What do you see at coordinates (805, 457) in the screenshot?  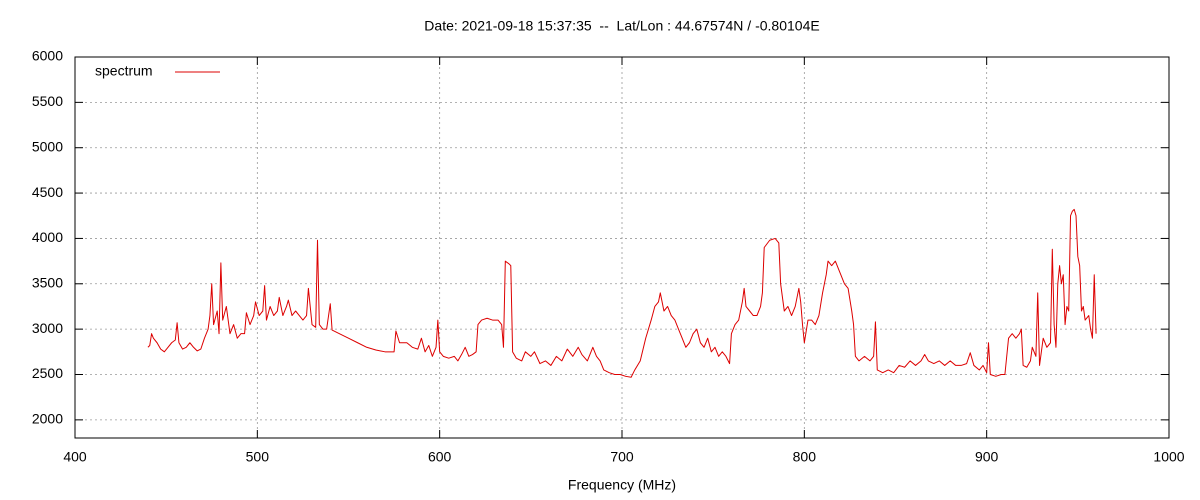 I see `x-tick-label: 800` at bounding box center [805, 457].